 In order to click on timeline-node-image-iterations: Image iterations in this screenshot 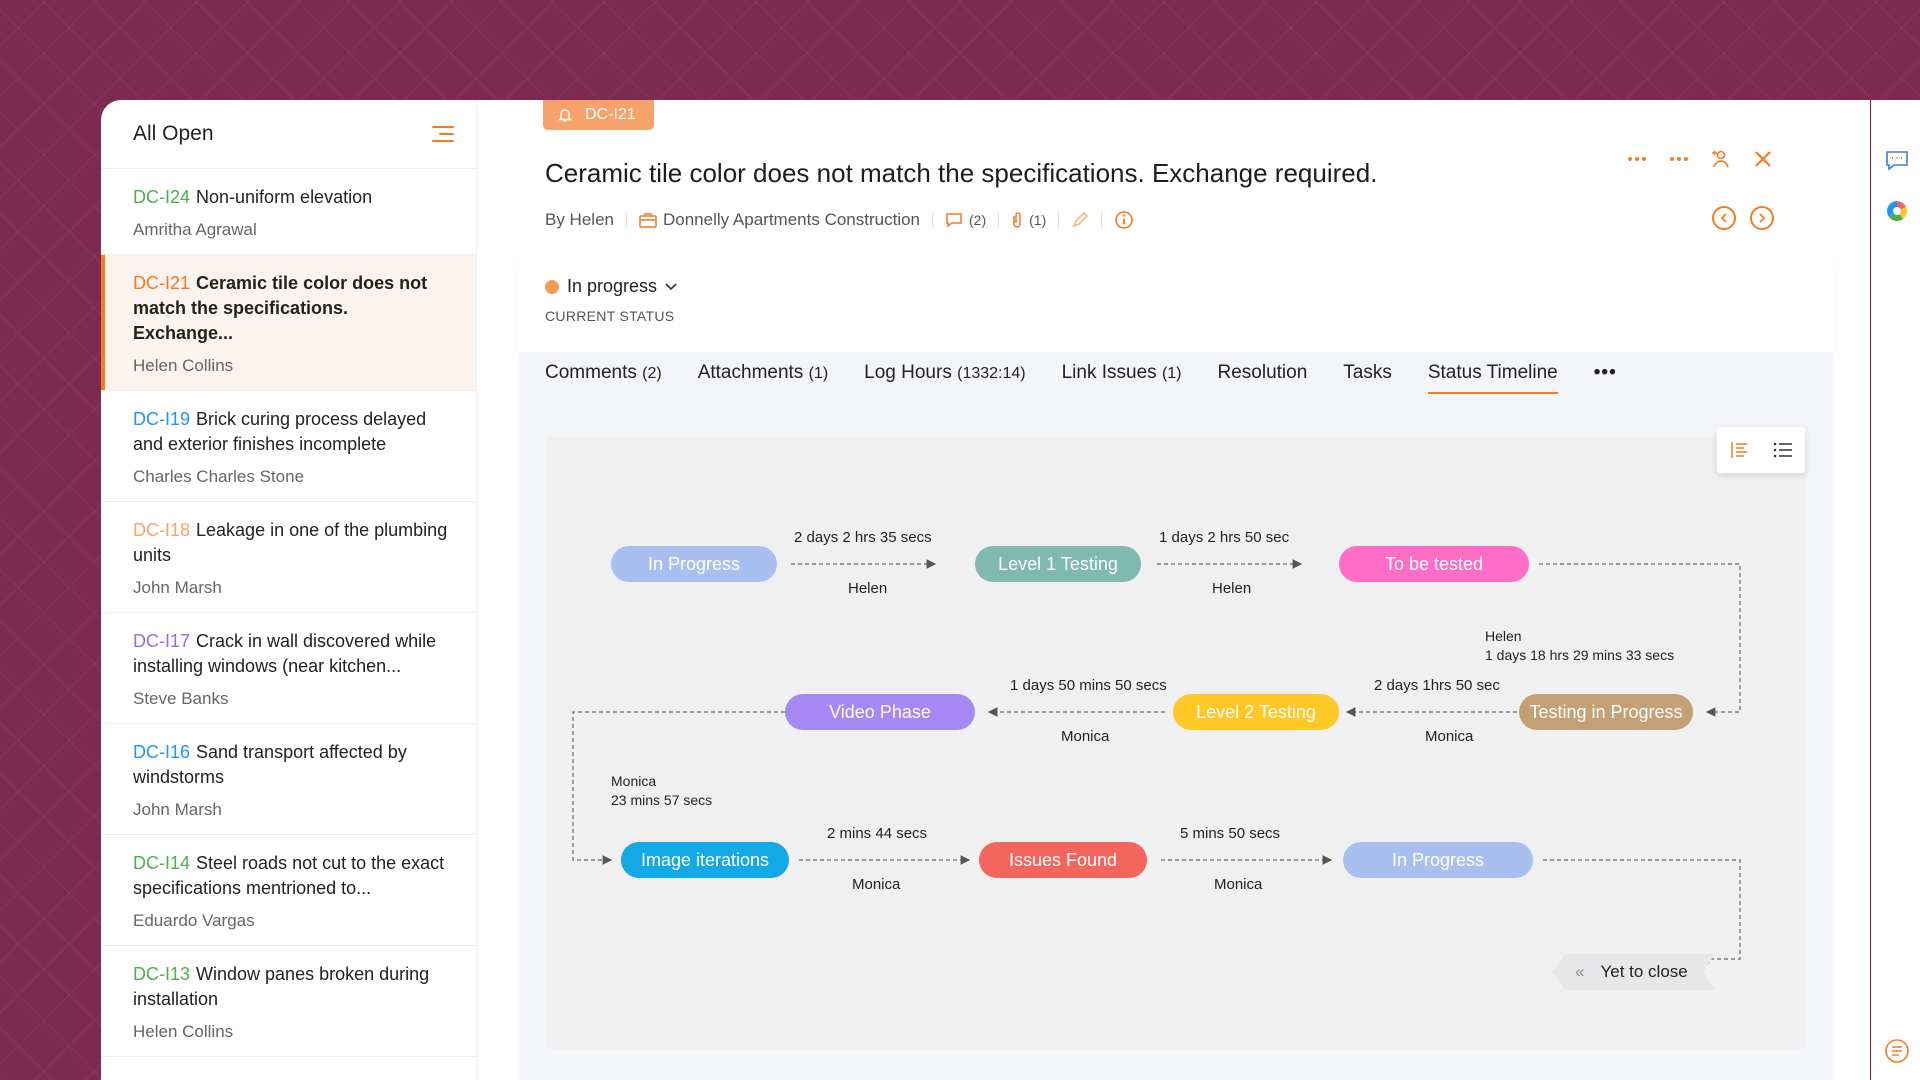, I will do `click(705, 860)`.